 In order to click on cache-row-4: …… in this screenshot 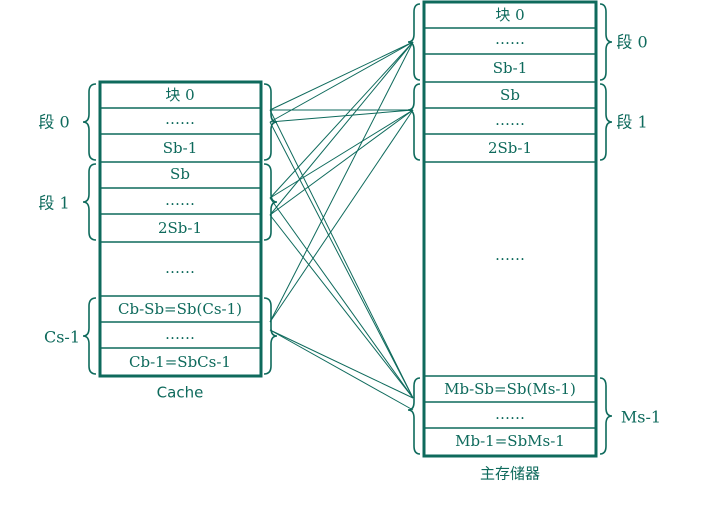, I will do `click(180, 200)`.